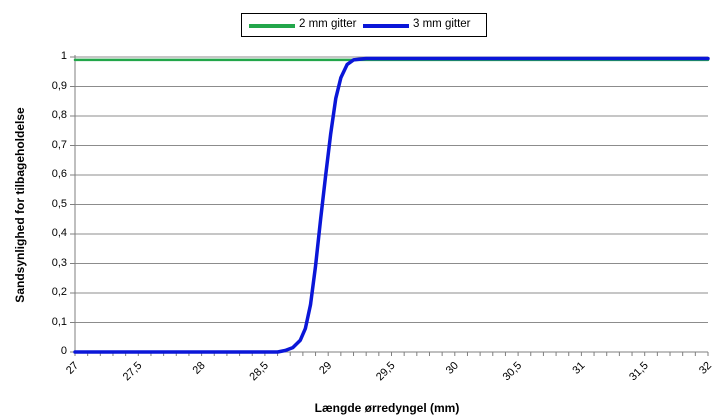 The image size is (713, 417). I want to click on legend-swatch-3mm, so click(386, 26).